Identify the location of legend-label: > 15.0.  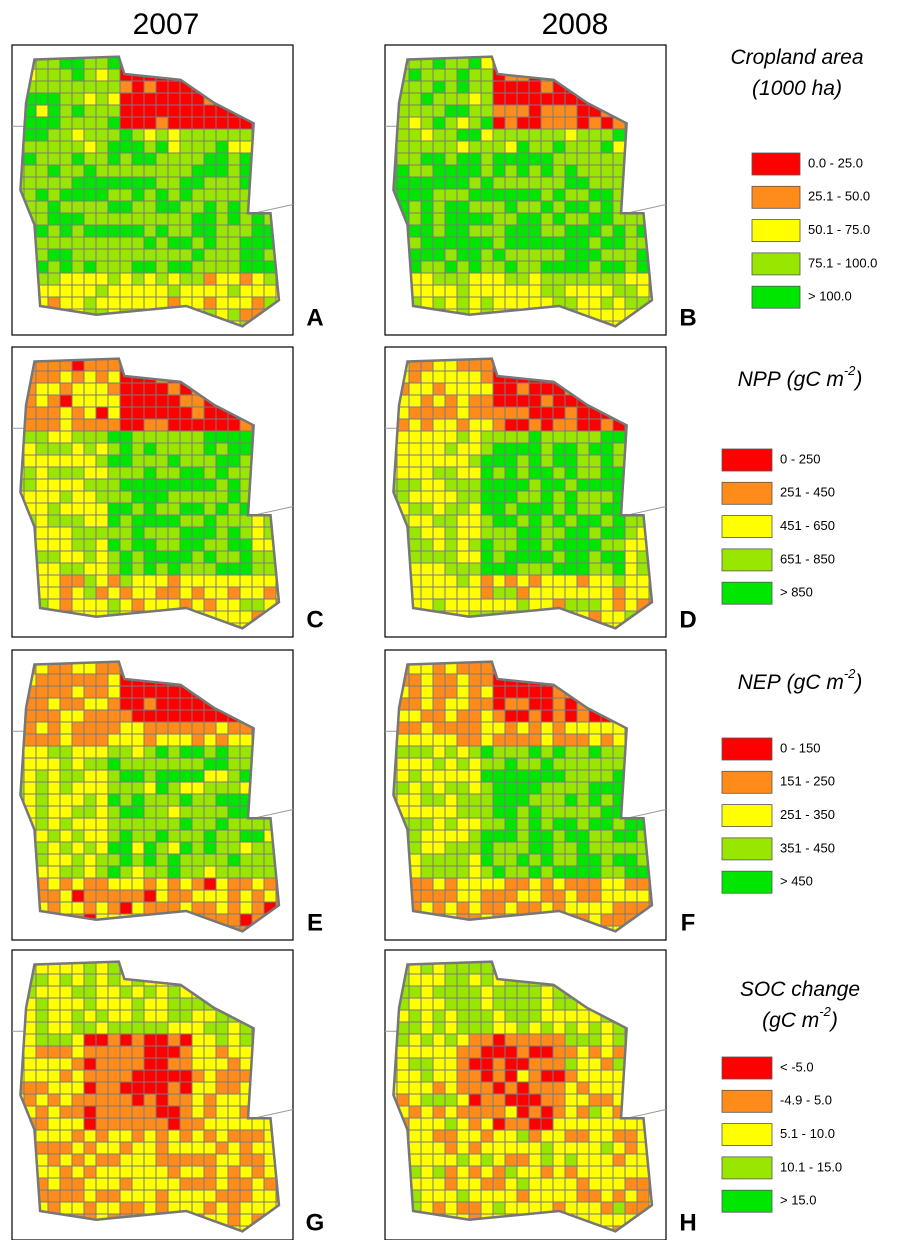
(798, 1200).